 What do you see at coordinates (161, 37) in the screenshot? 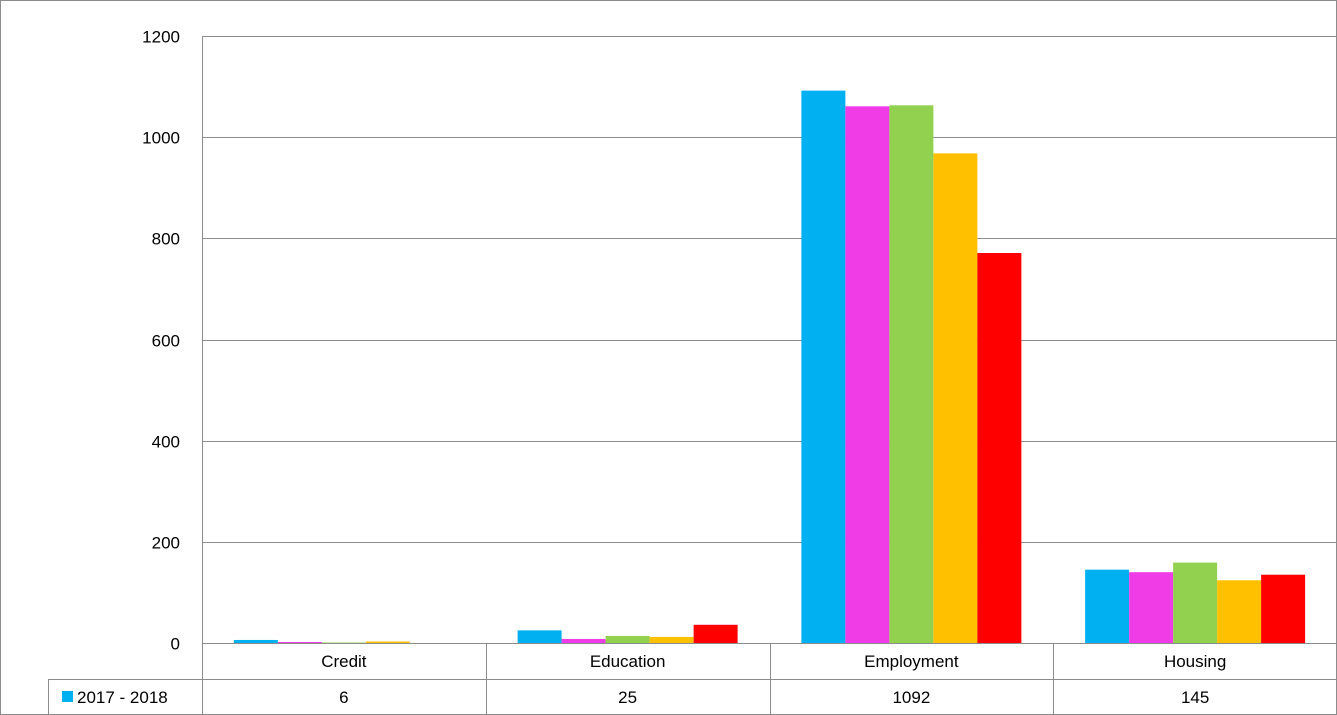
I see `y-tick-label: 1200` at bounding box center [161, 37].